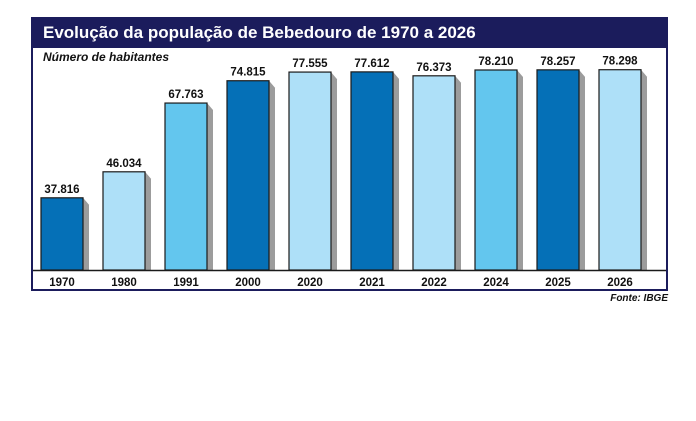 The width and height of the screenshot is (696, 421). Describe the element at coordinates (496, 283) in the screenshot. I see `x-tick-label-2024: 2024` at that location.